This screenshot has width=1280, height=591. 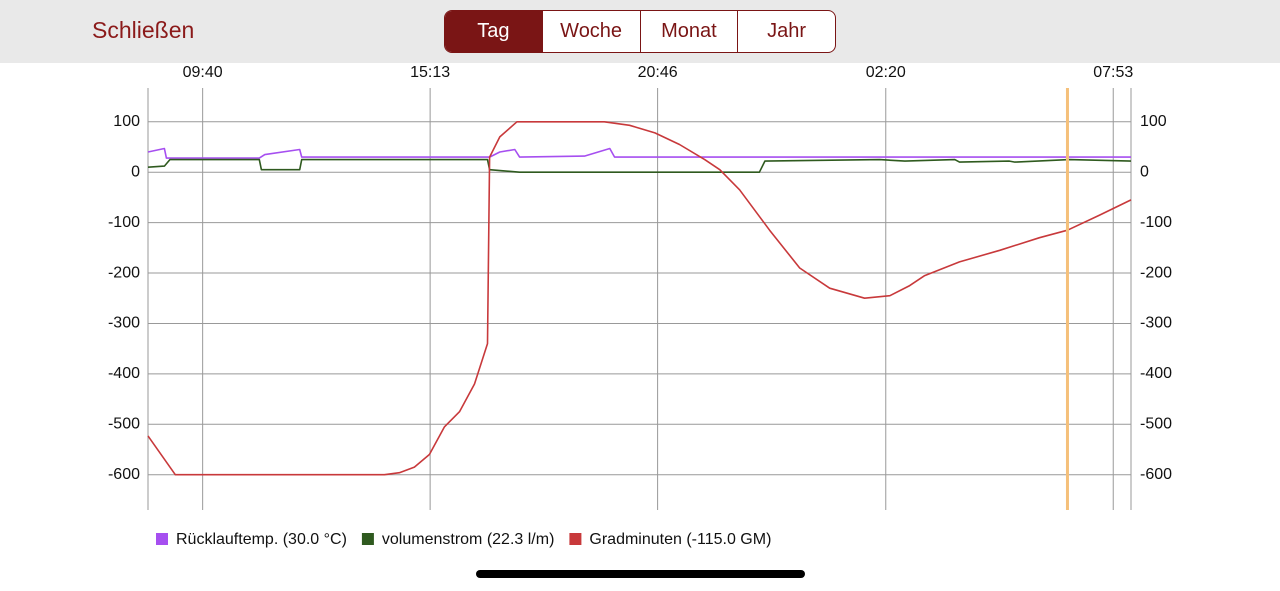 What do you see at coordinates (658, 72) in the screenshot?
I see `x-tick-label: 20:46` at bounding box center [658, 72].